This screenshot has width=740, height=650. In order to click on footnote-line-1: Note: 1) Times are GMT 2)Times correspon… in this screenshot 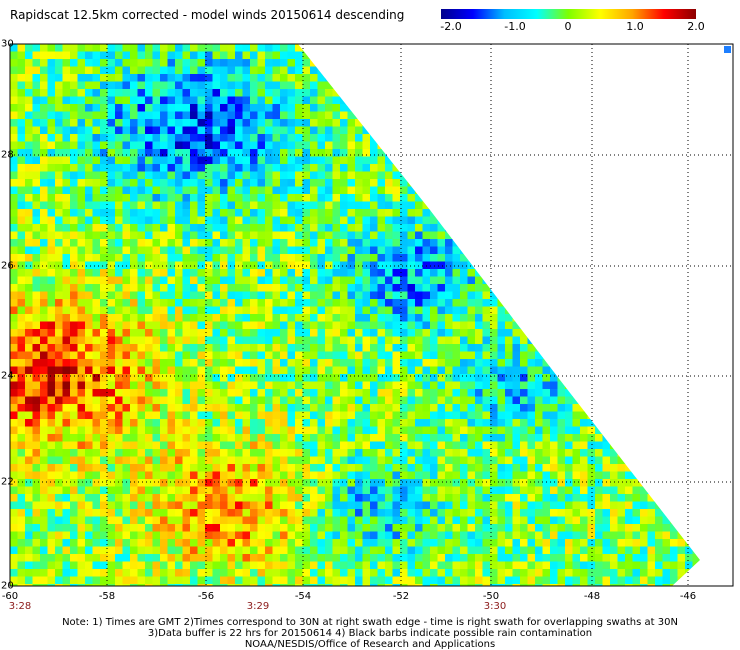, I will do `click(370, 622)`.